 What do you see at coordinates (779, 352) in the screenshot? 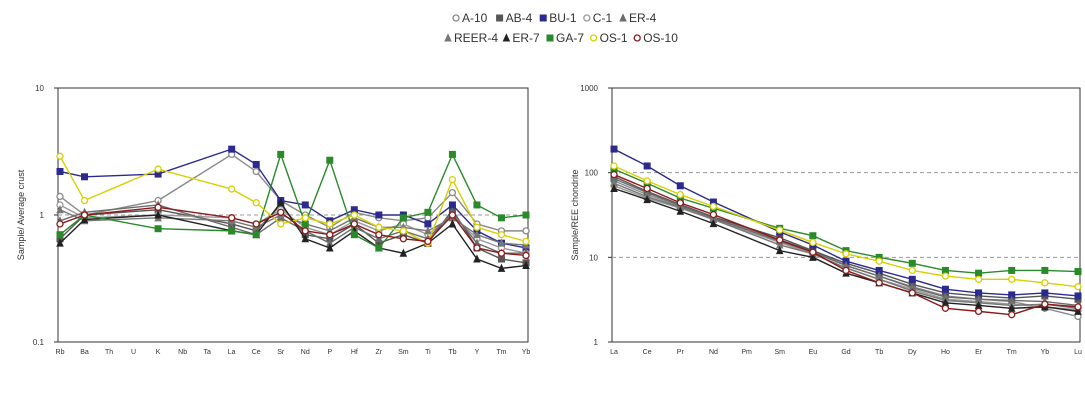
I see `x-tick-label: Sm` at bounding box center [779, 352].